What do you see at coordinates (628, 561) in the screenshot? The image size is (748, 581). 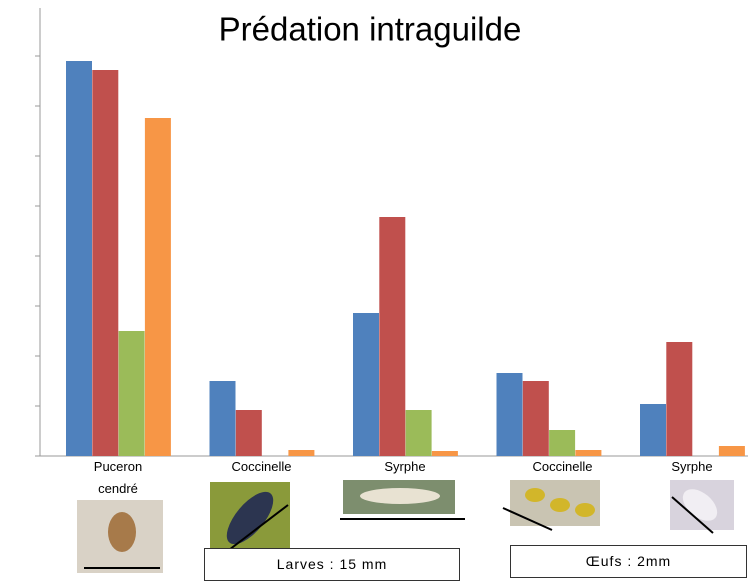 I see `annotation-eggs: Œufs : 2mm` at bounding box center [628, 561].